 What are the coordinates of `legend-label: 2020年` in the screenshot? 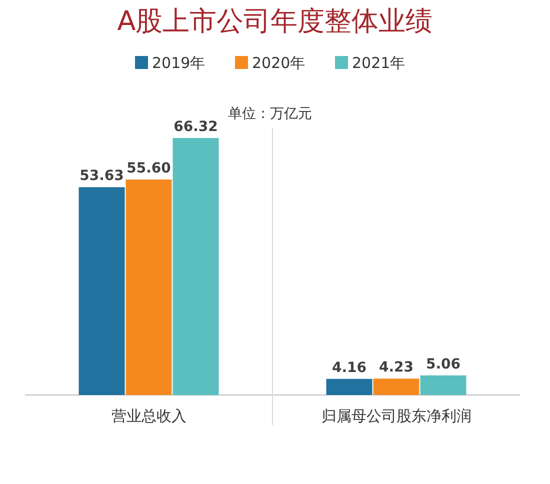 It's located at (279, 63).